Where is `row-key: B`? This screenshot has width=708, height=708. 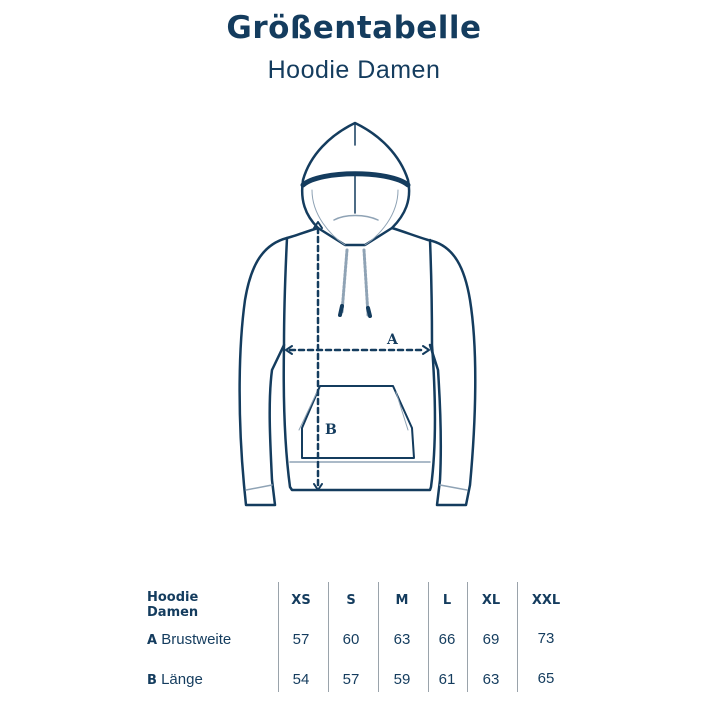
row-key: B is located at coordinates (152, 680).